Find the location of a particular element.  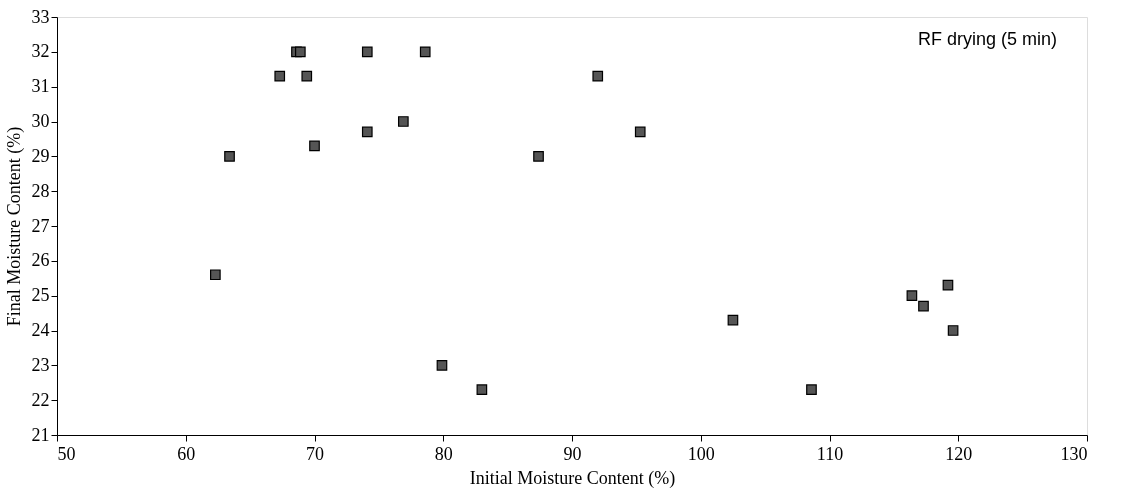

x-tick-label: 100 is located at coordinates (701, 453).